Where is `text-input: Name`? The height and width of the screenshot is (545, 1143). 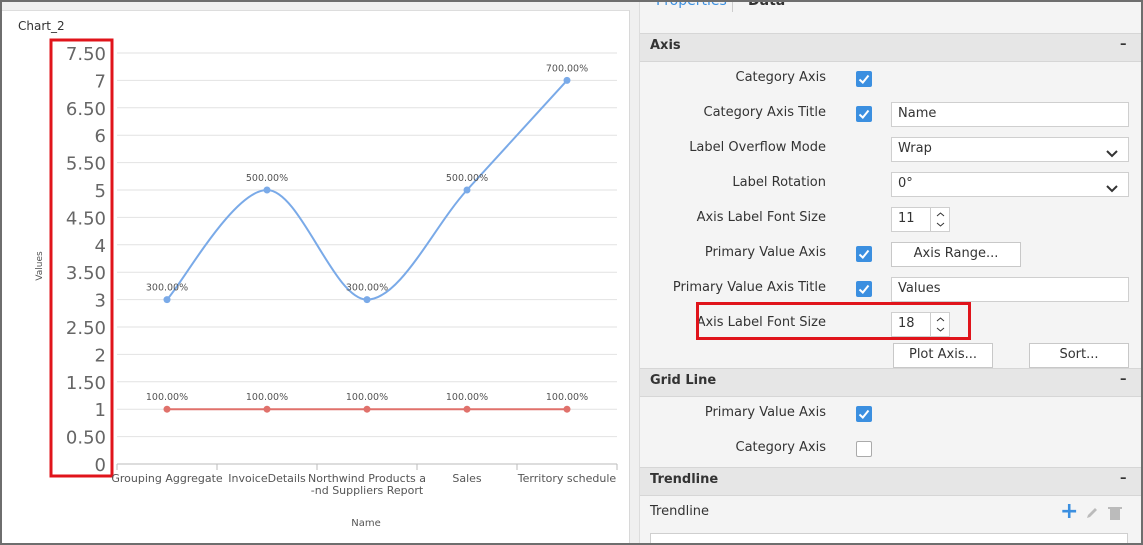 text-input: Name is located at coordinates (1010, 114).